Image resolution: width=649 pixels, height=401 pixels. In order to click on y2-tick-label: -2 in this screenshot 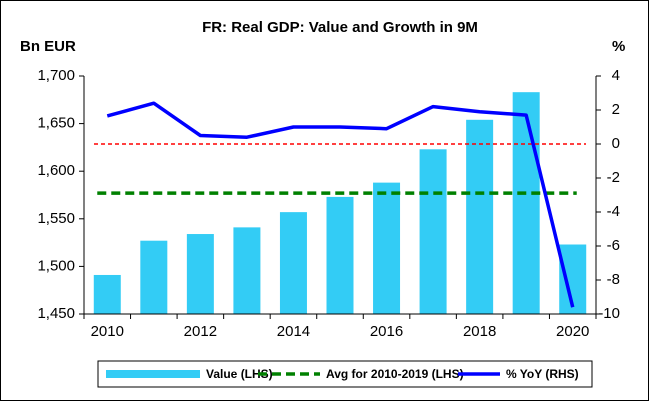, I will do `click(613, 177)`.